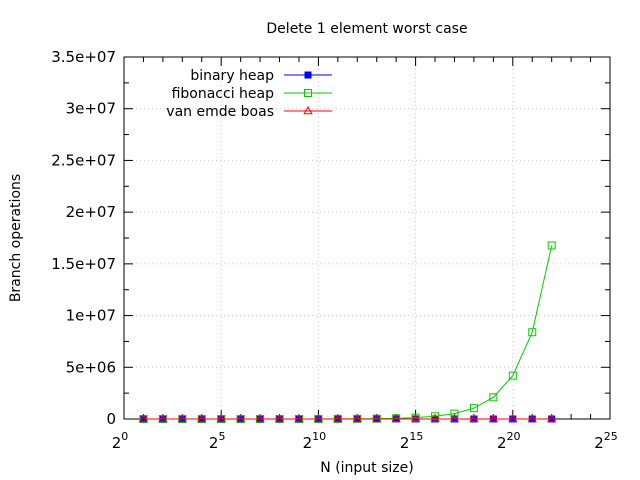 The image size is (640, 480). Describe the element at coordinates (91, 316) in the screenshot. I see `y-tick-label: 1e+07` at that location.